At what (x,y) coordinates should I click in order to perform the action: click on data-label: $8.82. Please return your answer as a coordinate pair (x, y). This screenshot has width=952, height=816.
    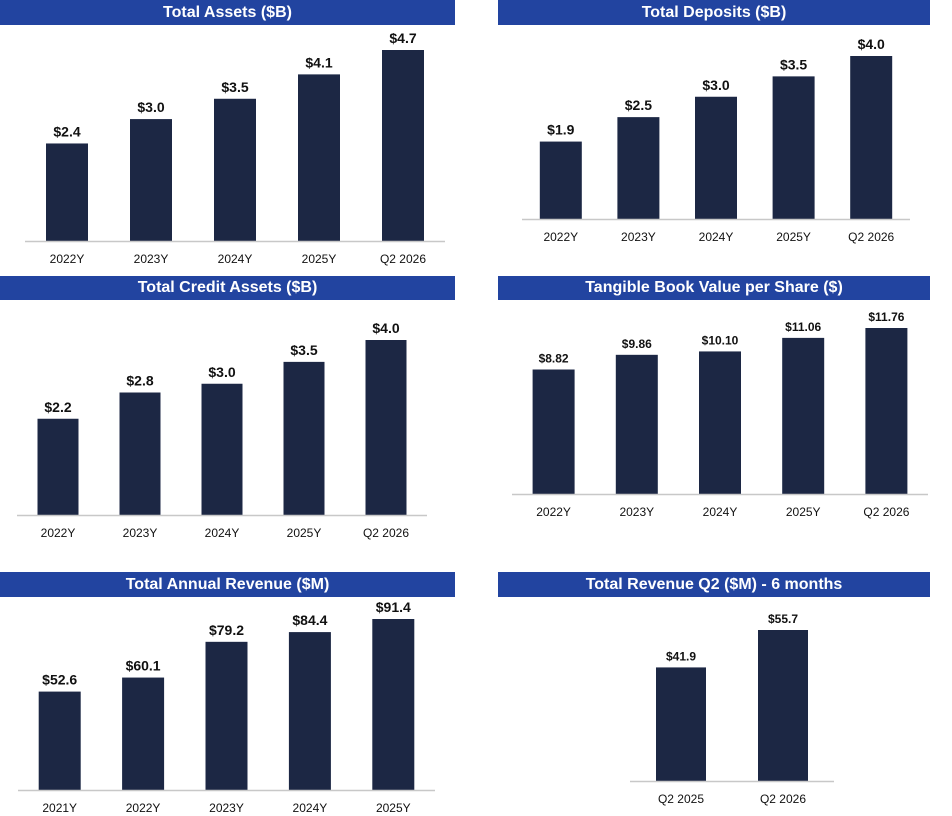
    Looking at the image, I should click on (554, 359).